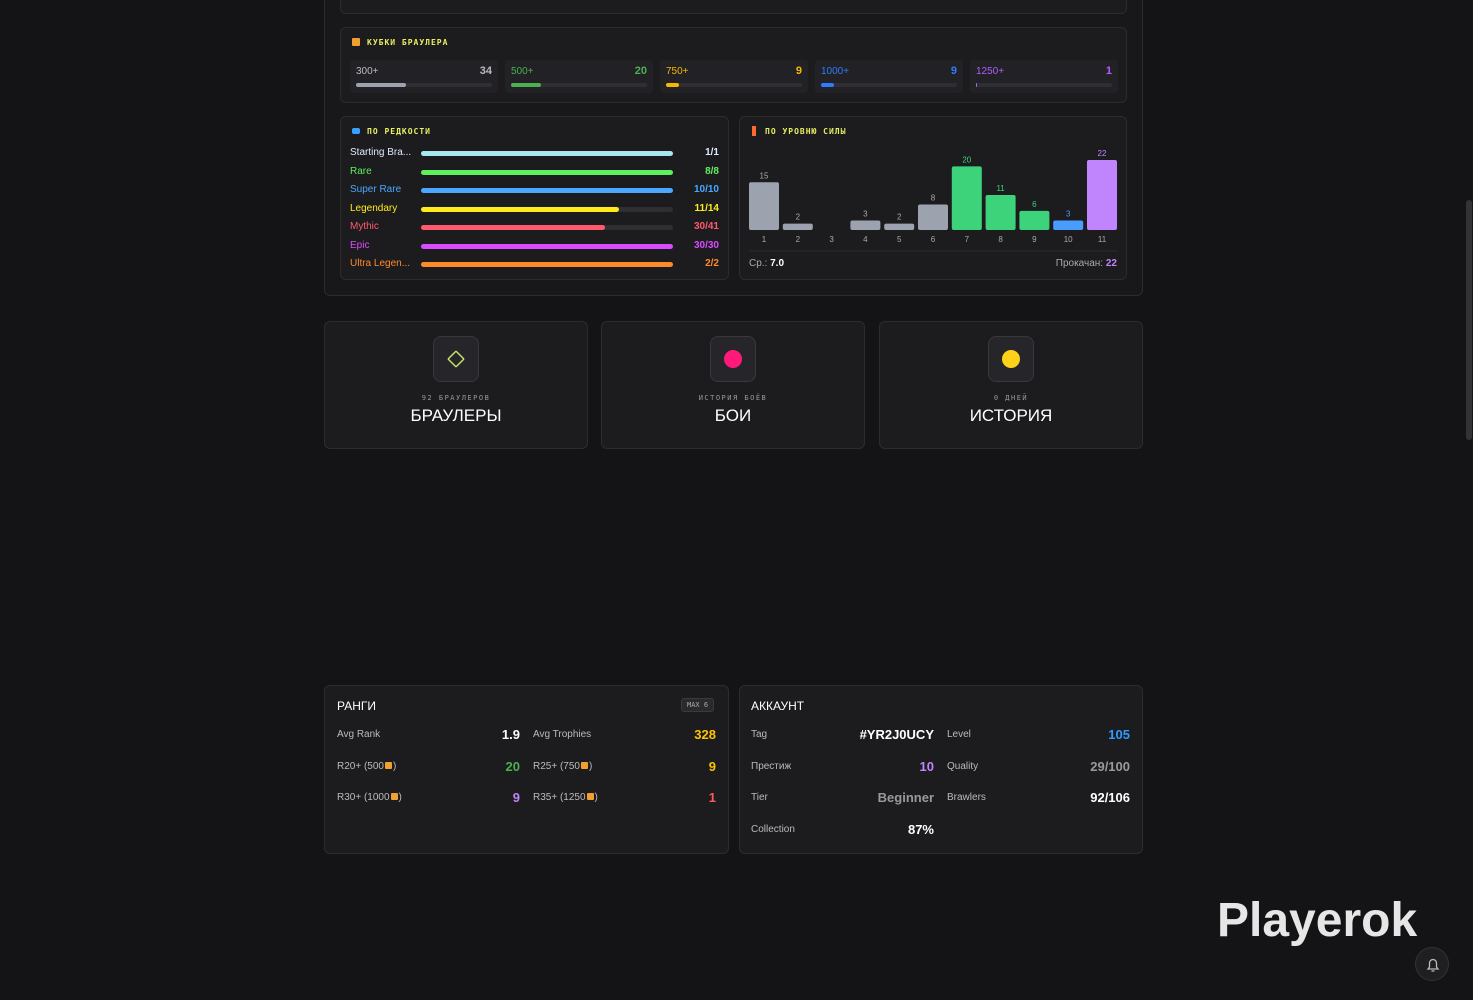 This screenshot has height=1000, width=1473. Describe the element at coordinates (905, 797) in the screenshot. I see `account-value: Beginner` at that location.